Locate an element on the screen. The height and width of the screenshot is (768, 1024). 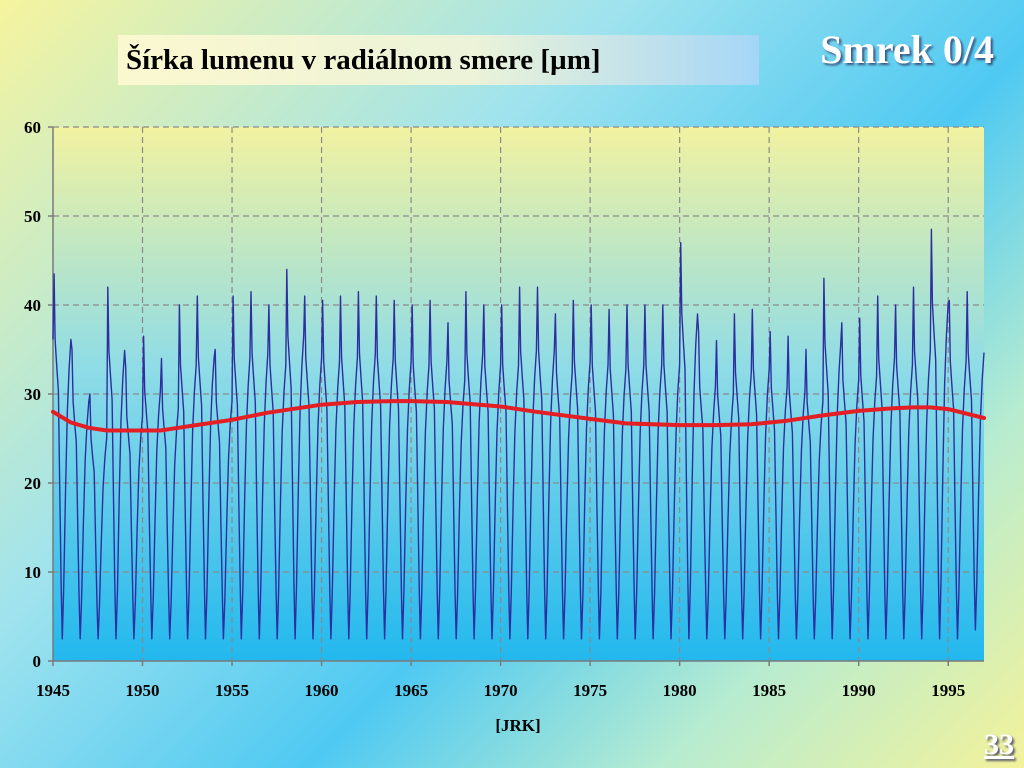
x-tick-label: 1975 is located at coordinates (590, 690).